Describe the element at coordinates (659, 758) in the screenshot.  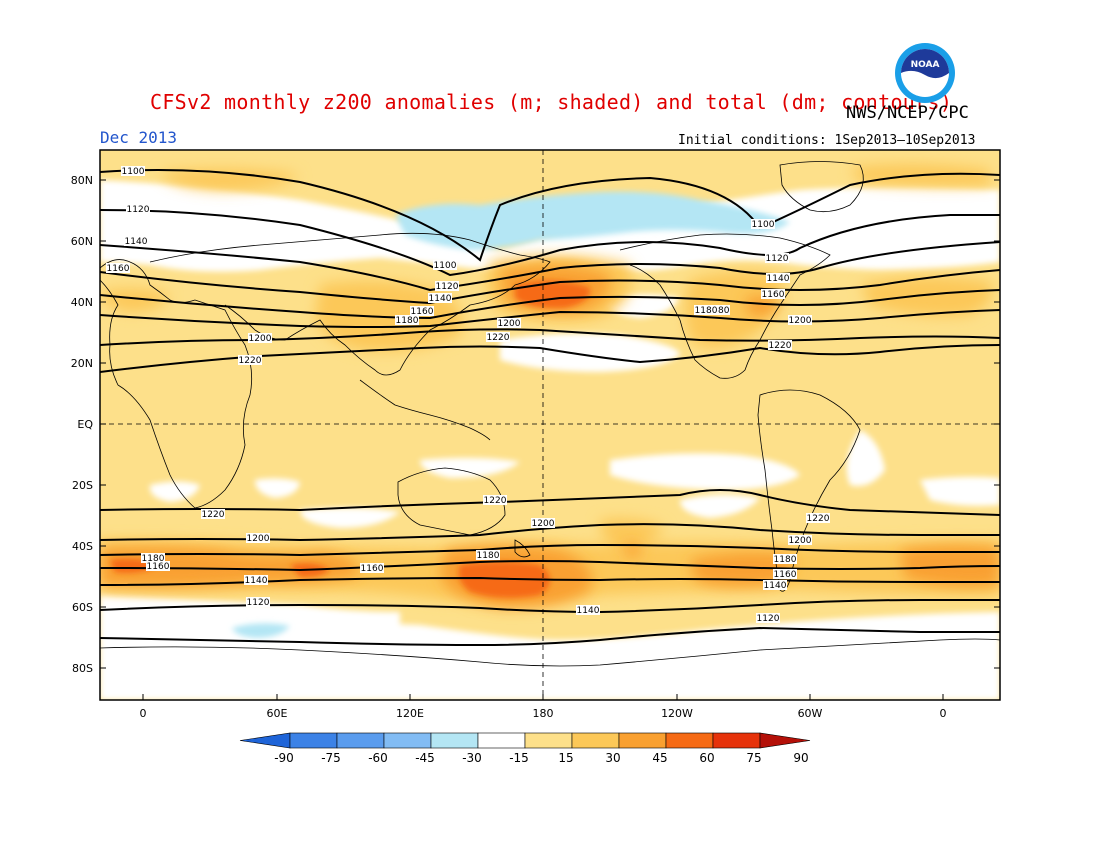
I see `colorbar-level-label: 45` at that location.